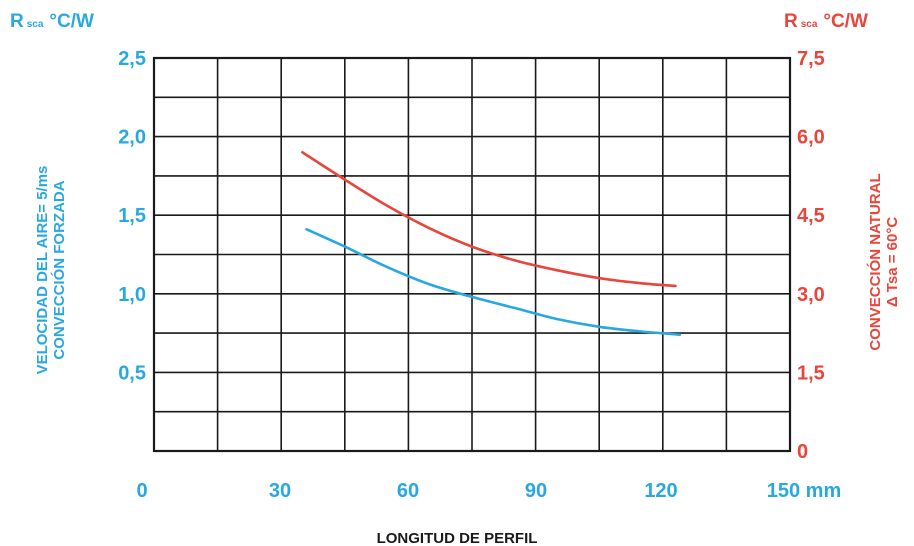 This screenshot has width=914, height=546. What do you see at coordinates (802, 452) in the screenshot?
I see `right-tick-label: 0` at bounding box center [802, 452].